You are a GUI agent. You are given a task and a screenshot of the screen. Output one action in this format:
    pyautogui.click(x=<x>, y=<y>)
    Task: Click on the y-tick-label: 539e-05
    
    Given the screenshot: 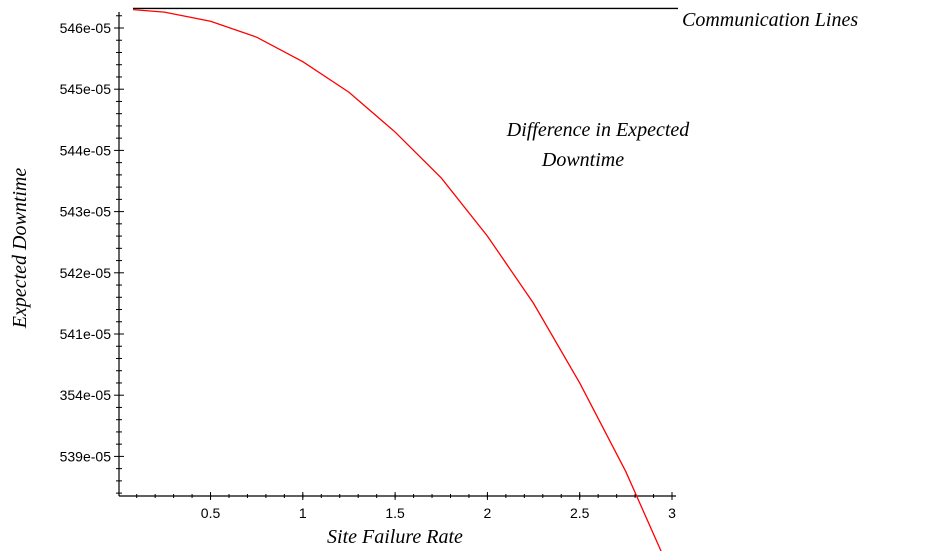 What is the action you would take?
    pyautogui.click(x=86, y=456)
    